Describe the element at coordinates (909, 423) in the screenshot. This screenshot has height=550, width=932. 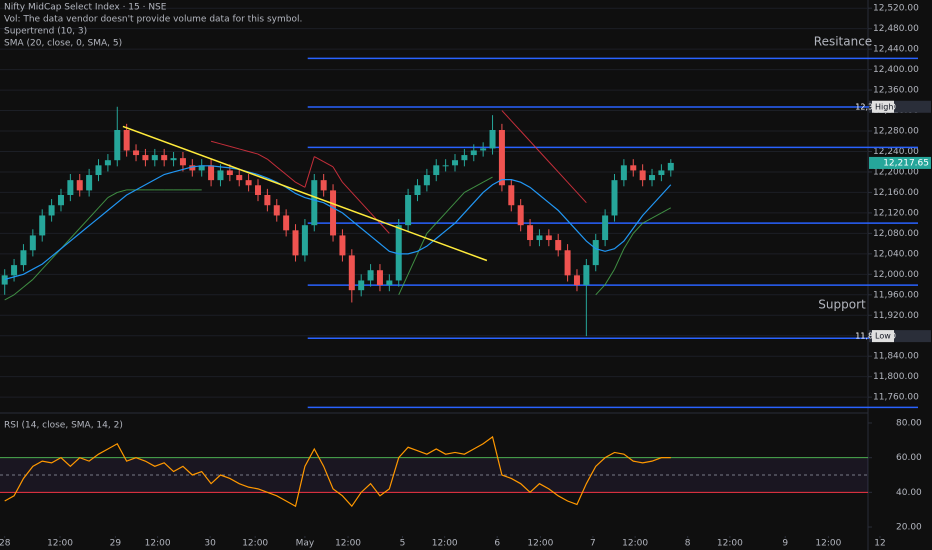
I see `y-tick-label: 80.00` at that location.